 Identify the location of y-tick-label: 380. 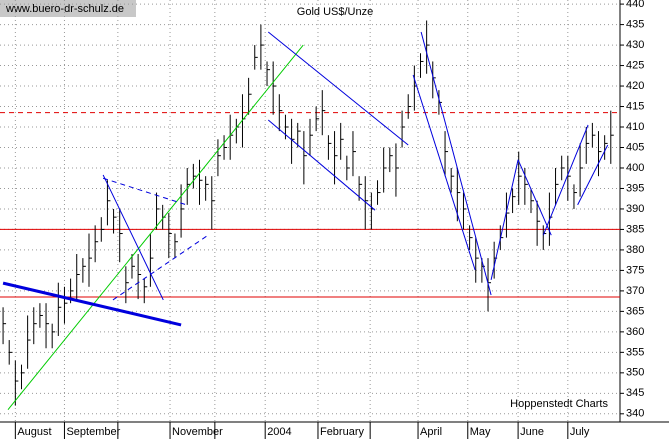
(635, 250).